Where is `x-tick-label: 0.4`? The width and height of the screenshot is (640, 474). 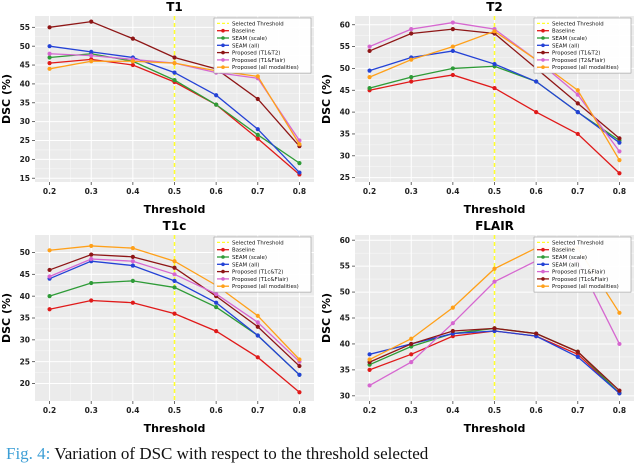
x-tick-label: 0.4 is located at coordinates (132, 410).